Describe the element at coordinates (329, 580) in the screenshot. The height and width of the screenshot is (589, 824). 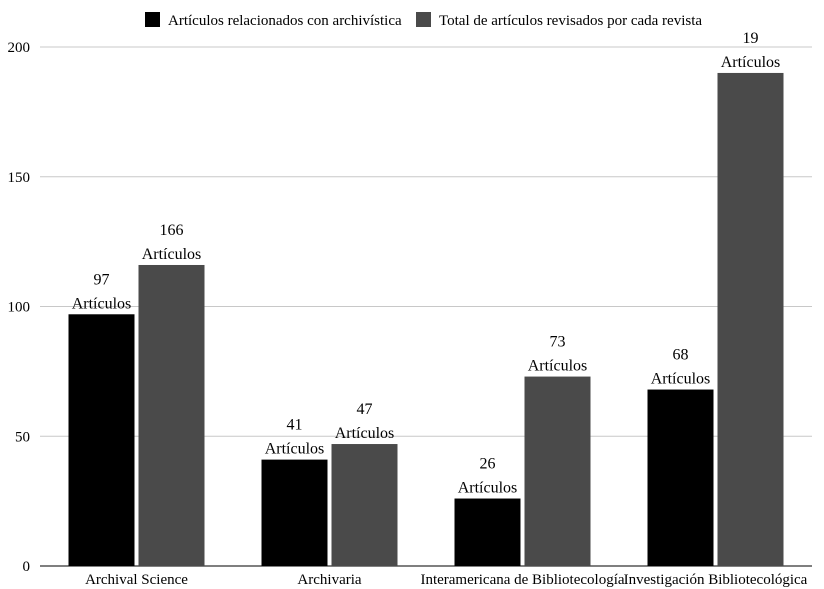
I see `x-tick-label: Archivaria` at that location.